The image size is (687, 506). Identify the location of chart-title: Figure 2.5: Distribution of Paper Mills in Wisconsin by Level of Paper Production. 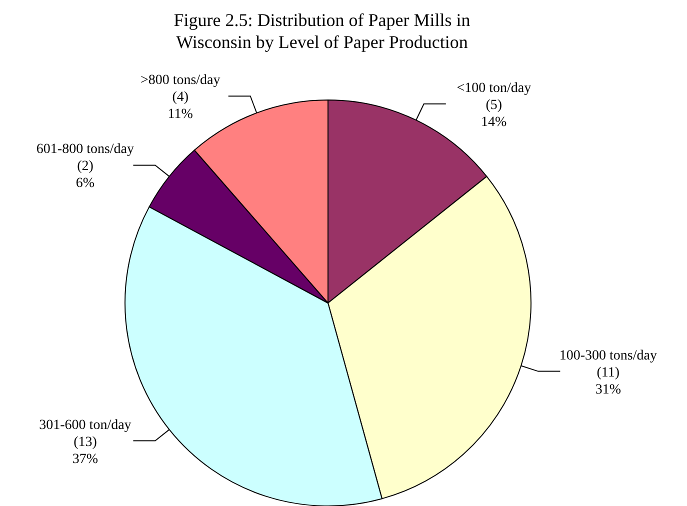
(322, 31).